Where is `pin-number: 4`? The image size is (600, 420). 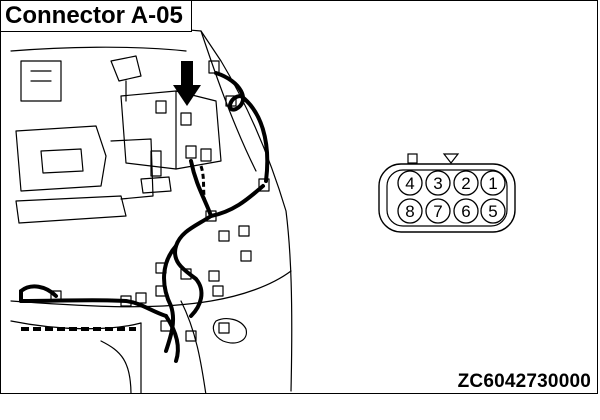 pin-number: 4 is located at coordinates (409, 183).